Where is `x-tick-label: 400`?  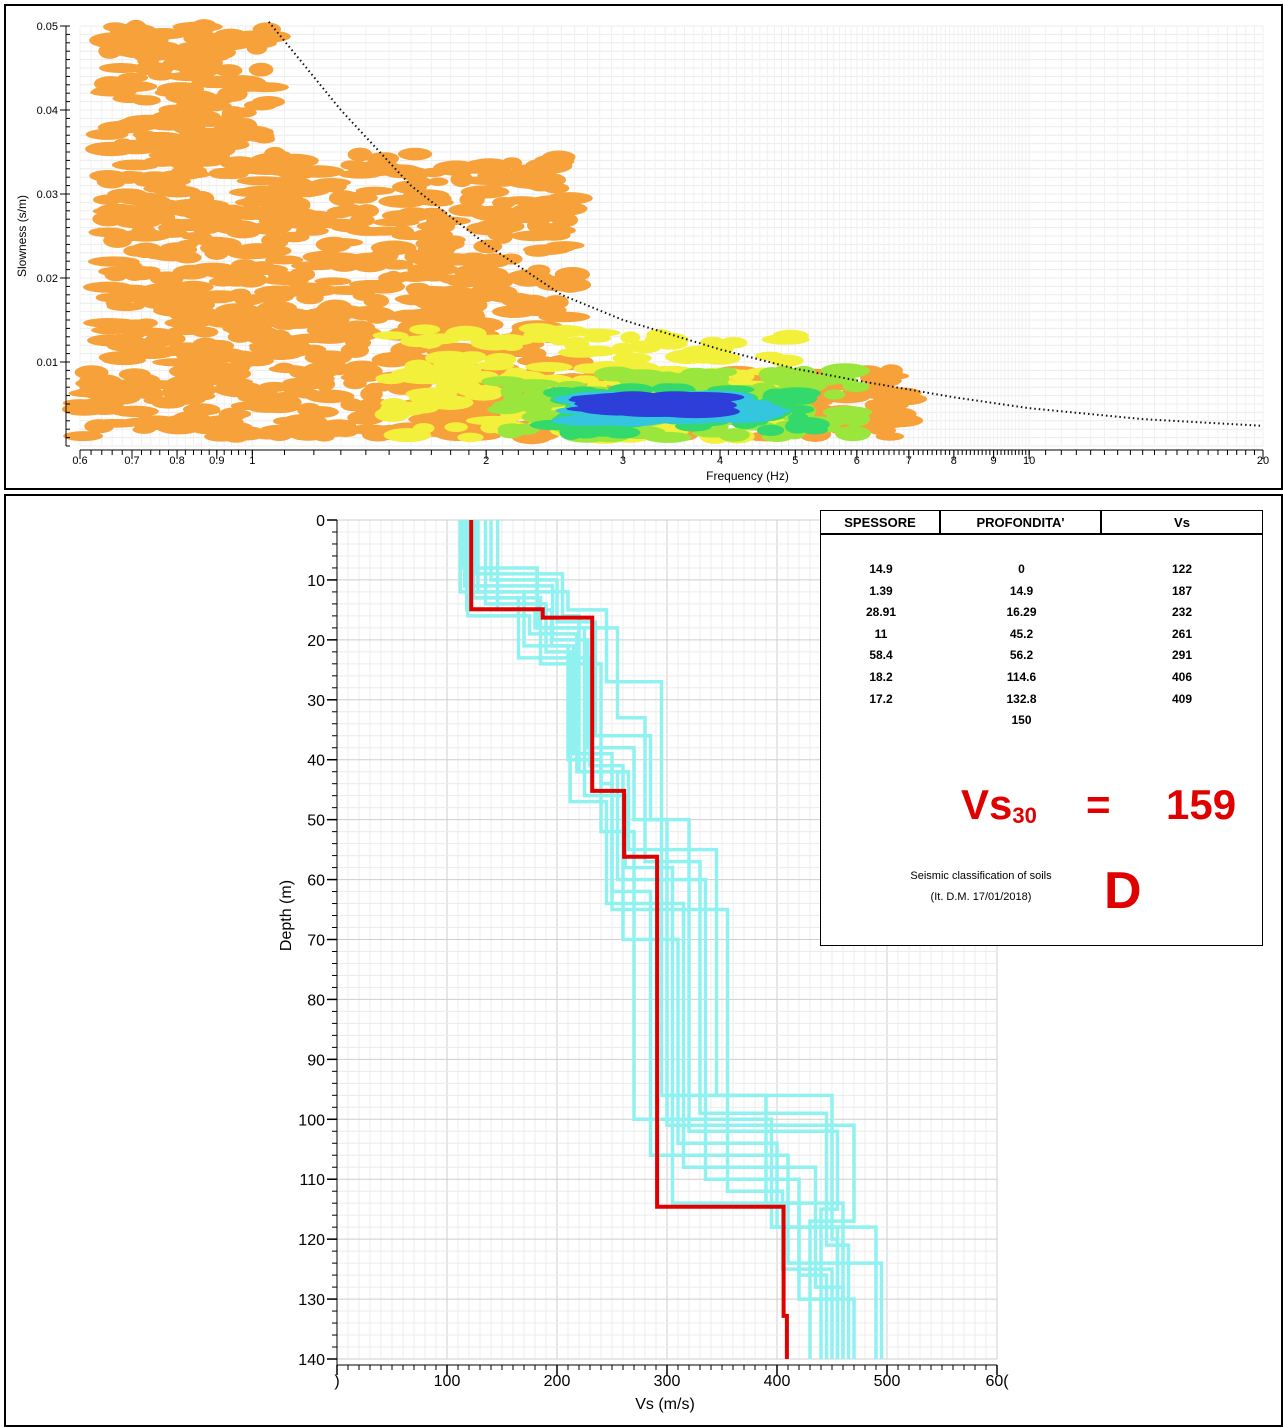
x-tick-label: 400 is located at coordinates (777, 1381).